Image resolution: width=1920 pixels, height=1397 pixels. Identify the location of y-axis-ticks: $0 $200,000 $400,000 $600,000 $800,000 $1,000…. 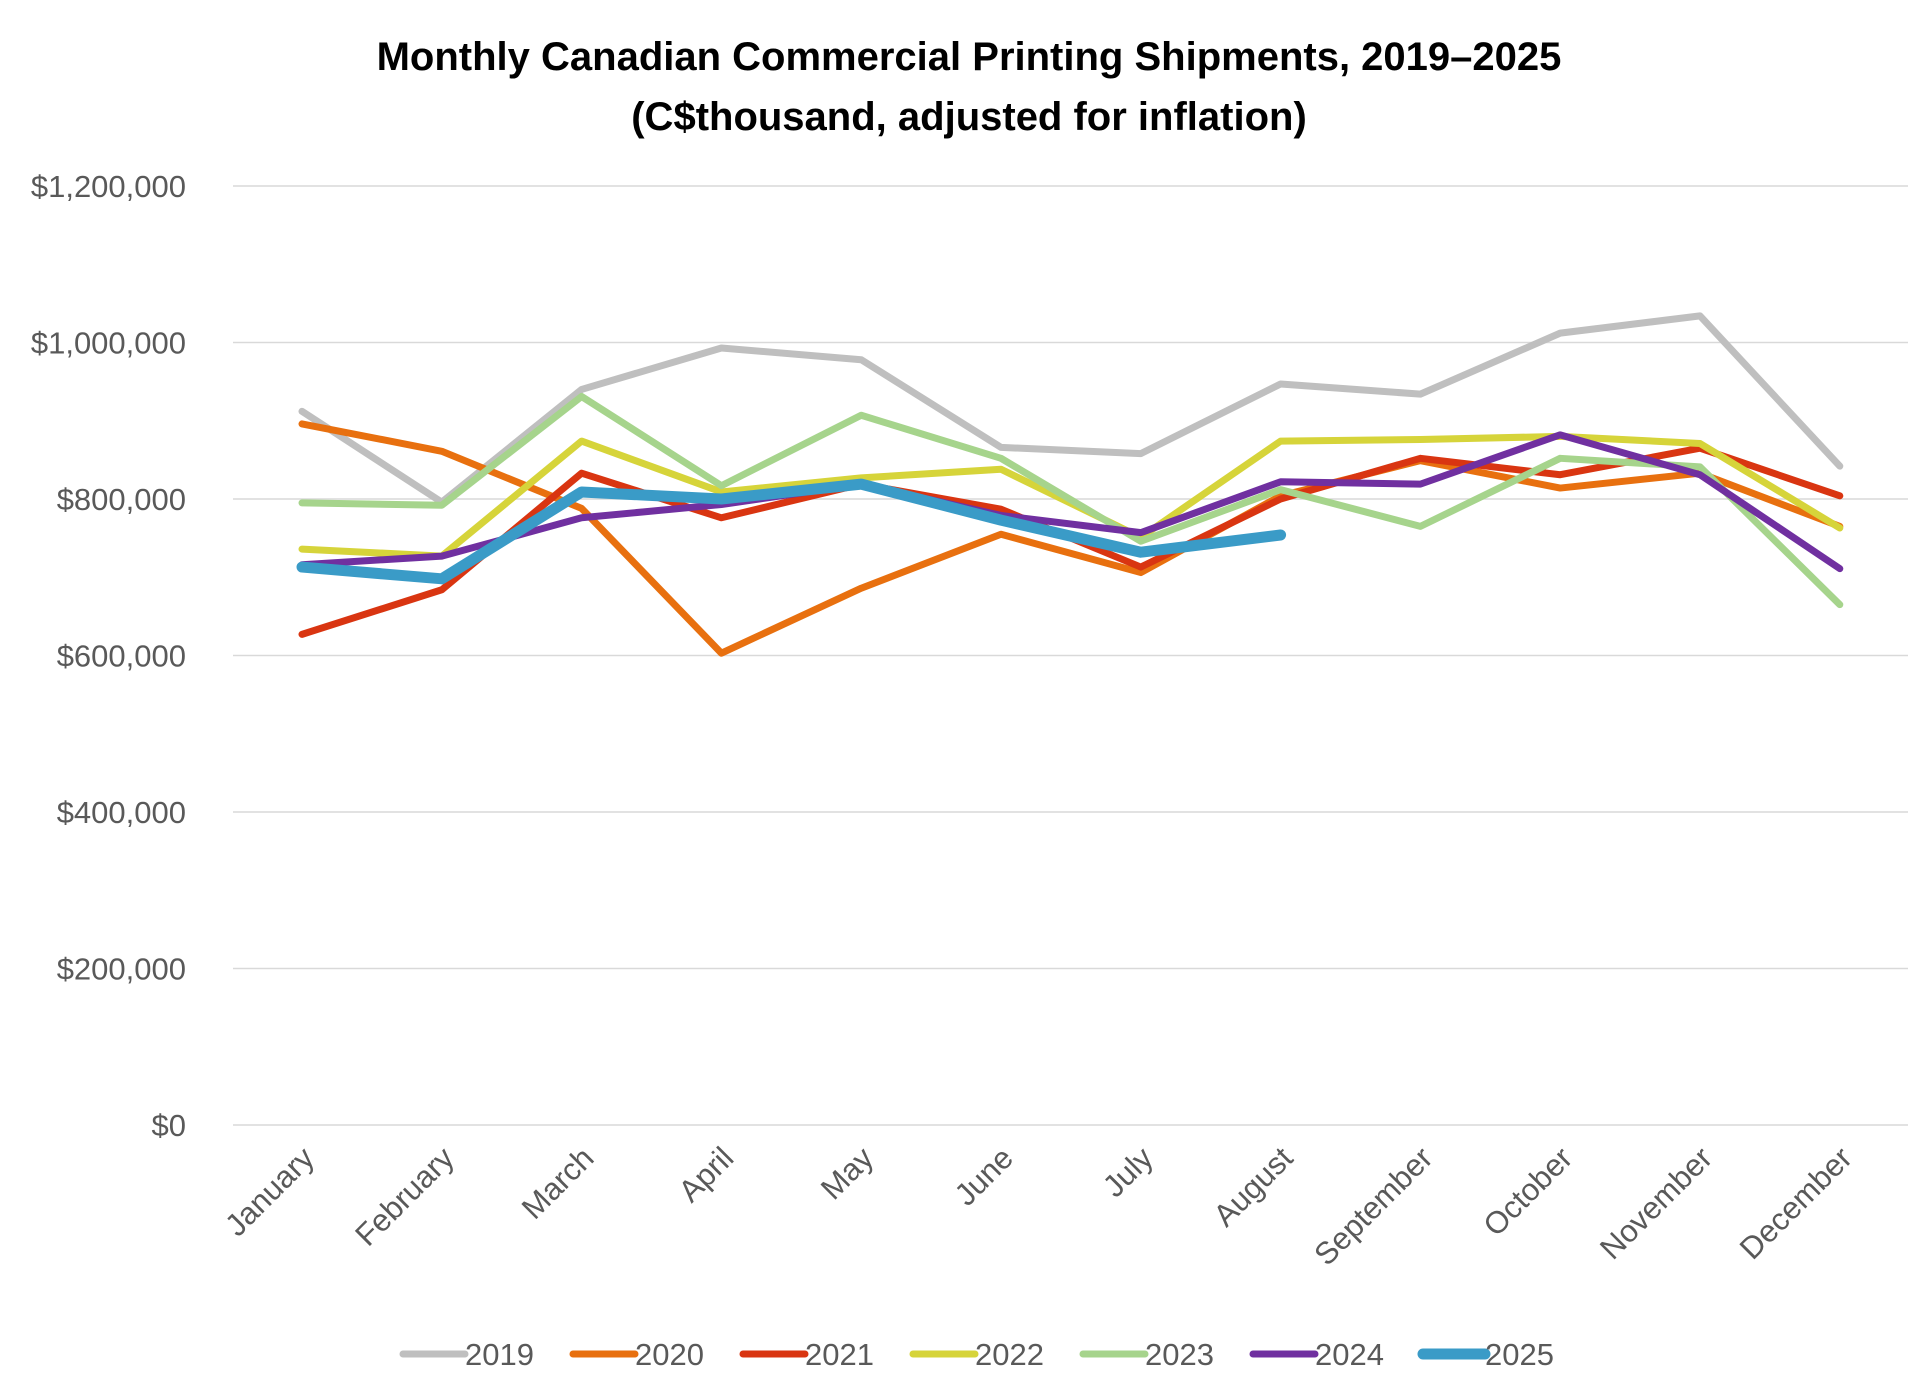
(108, 656).